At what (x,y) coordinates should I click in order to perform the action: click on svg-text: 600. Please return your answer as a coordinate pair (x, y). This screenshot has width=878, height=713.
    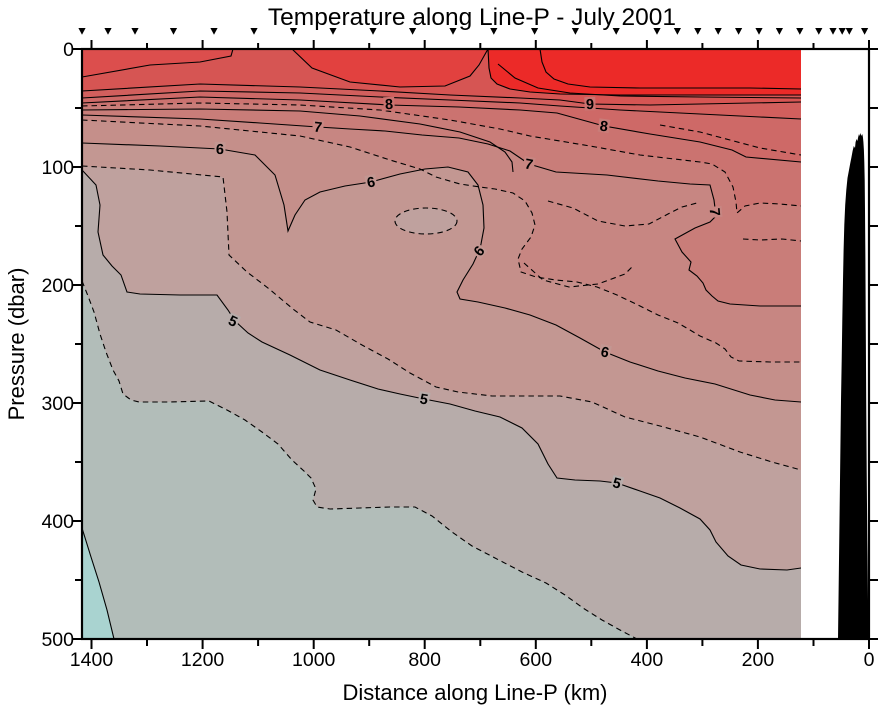
    Looking at the image, I should click on (536, 660).